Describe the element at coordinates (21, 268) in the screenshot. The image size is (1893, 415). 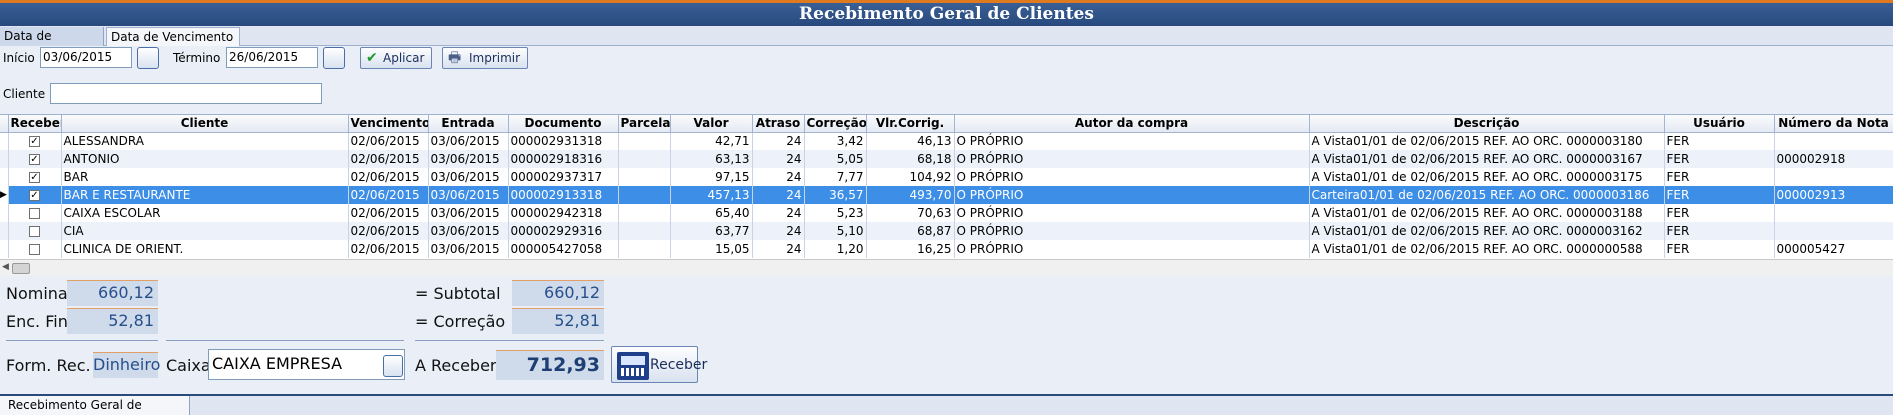
I see `scrollbar-thumb` at that location.